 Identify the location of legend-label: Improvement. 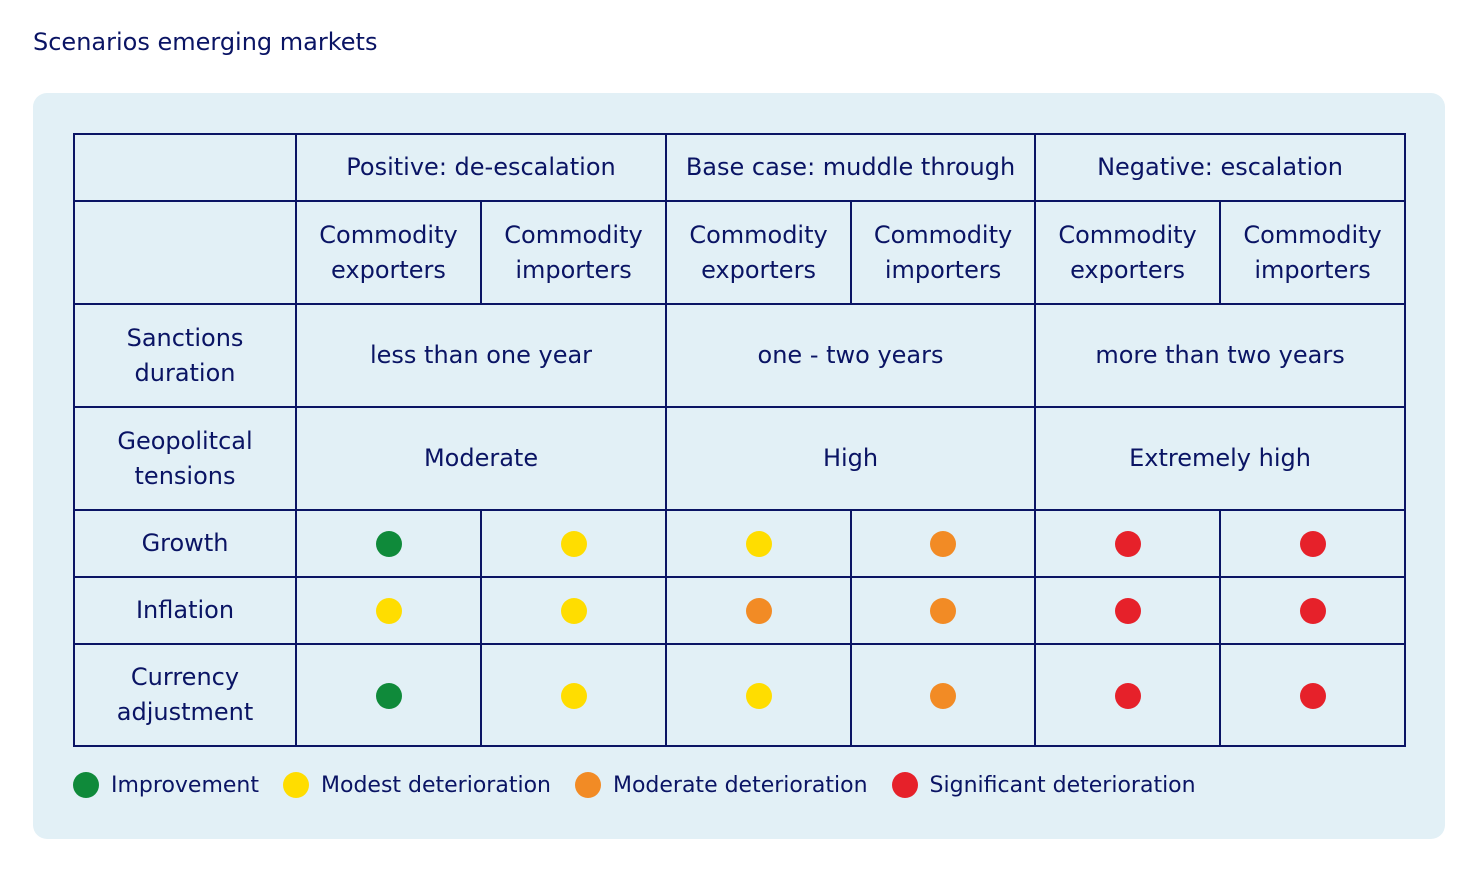
(185, 785).